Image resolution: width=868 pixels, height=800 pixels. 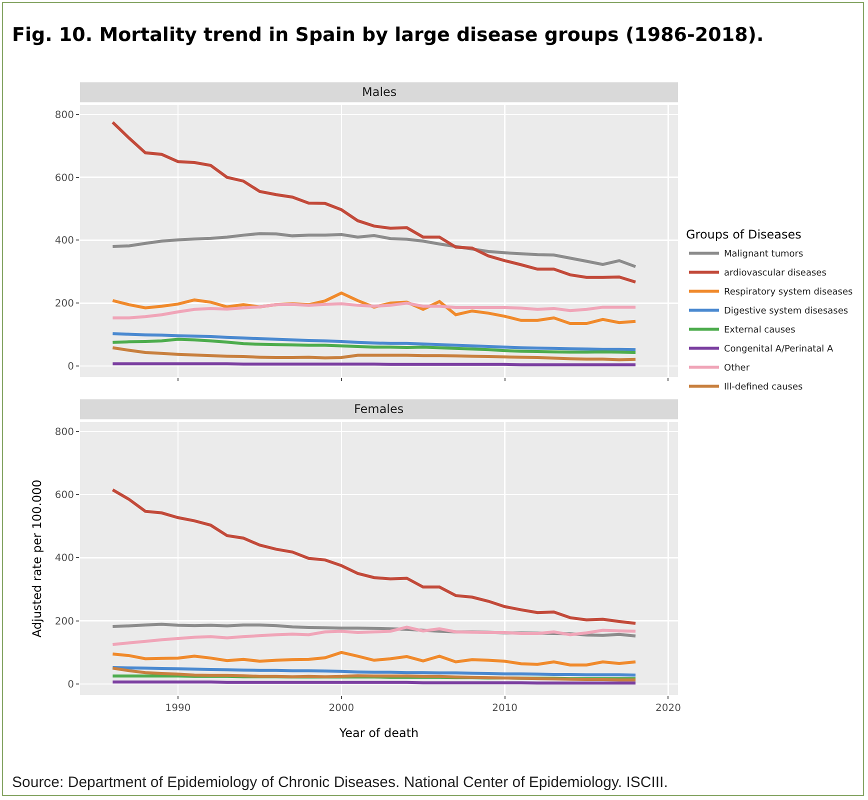 I want to click on legend-title: Groups of Diseases, so click(x=744, y=235).